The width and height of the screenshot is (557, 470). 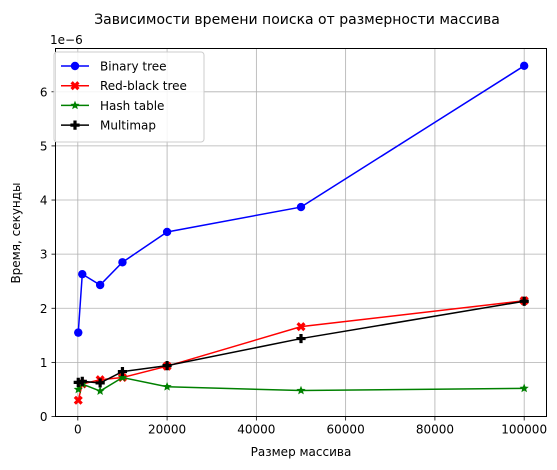 I want to click on x-axis-label: Размер массива, so click(x=301, y=452).